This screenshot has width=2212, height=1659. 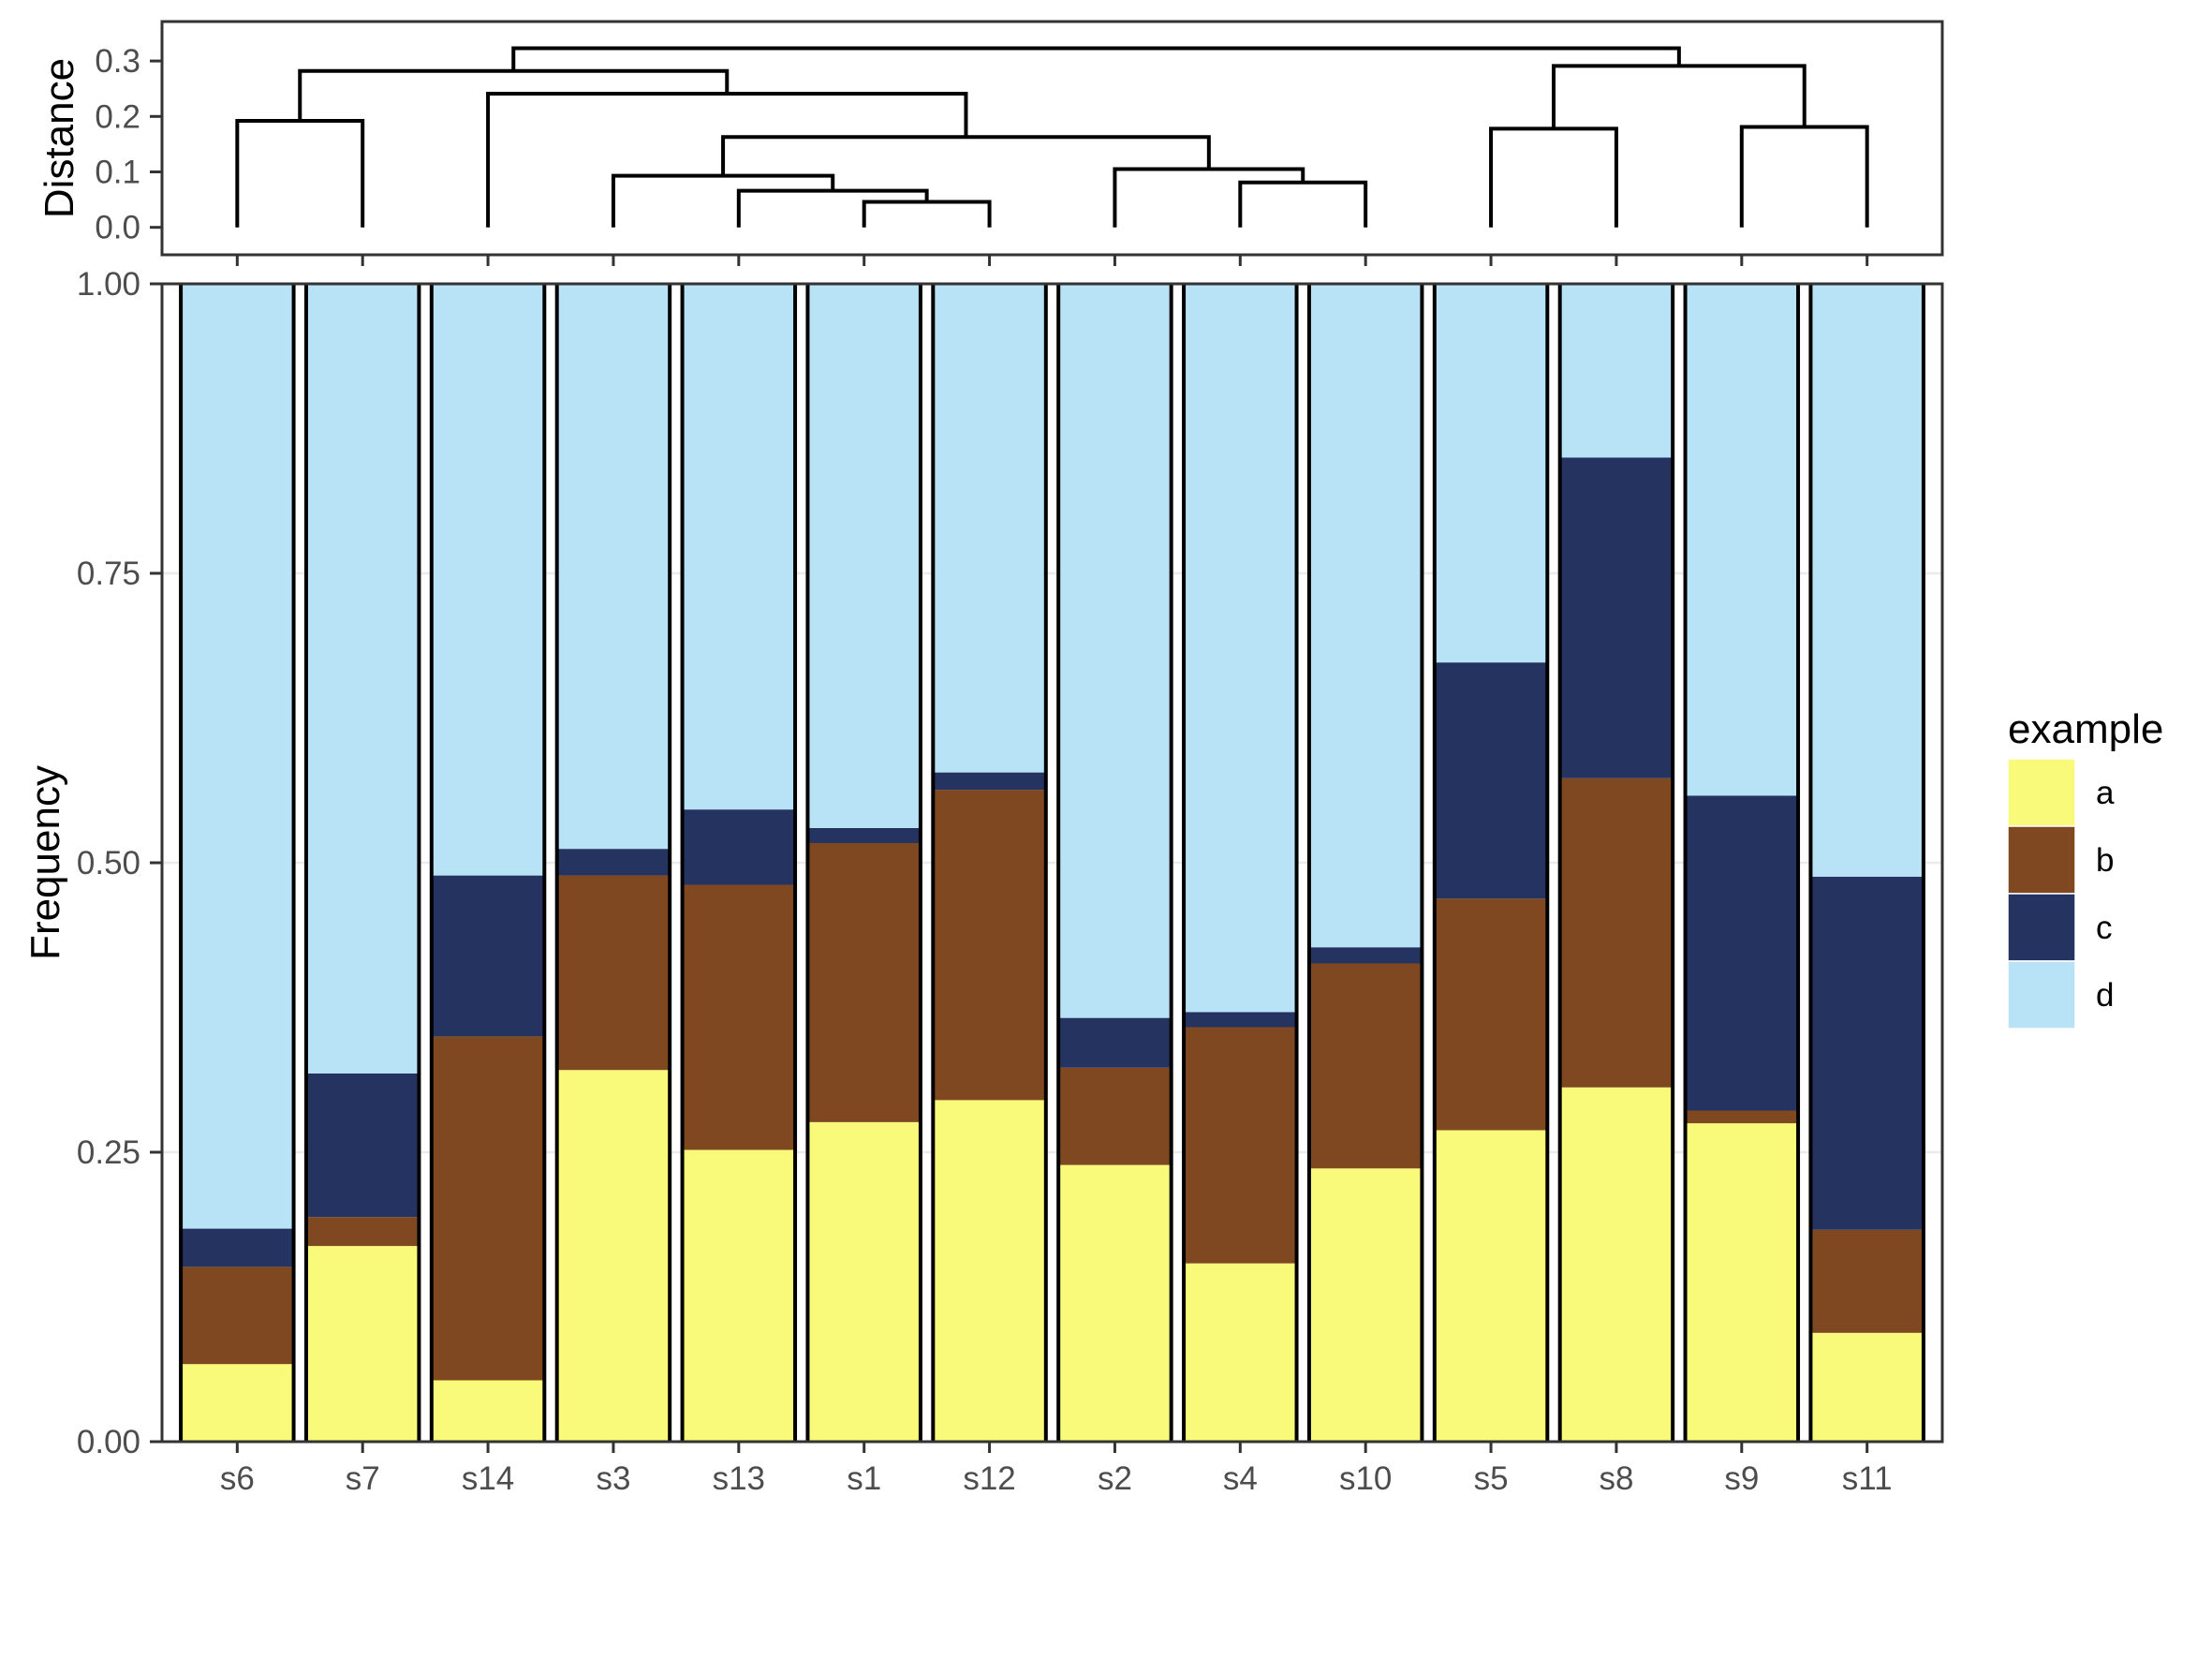 I want to click on bar-x-tick-label: s6, so click(x=238, y=1479).